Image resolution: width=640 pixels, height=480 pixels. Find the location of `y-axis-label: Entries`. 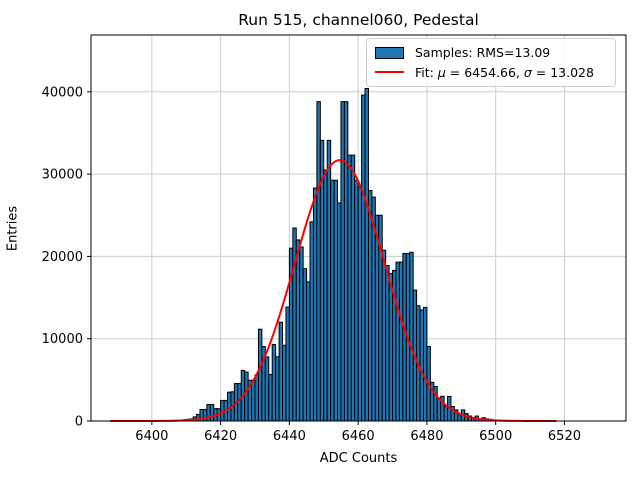

y-axis-label: Entries is located at coordinates (13, 228).